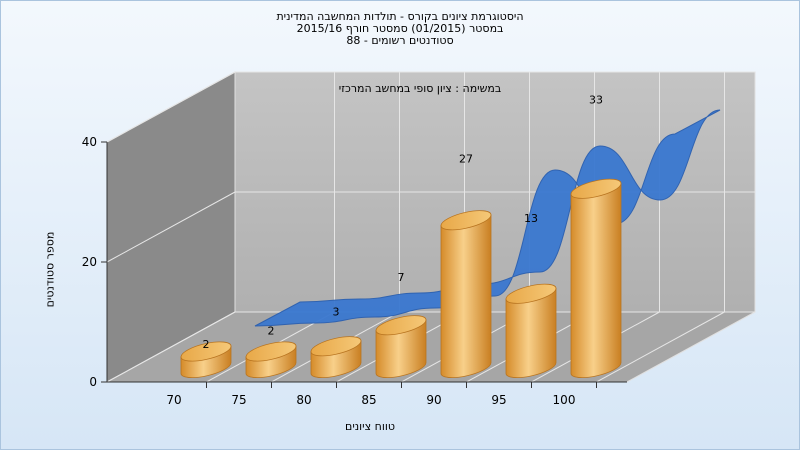 Image resolution: width=800 pixels, height=450 pixels. Describe the element at coordinates (89, 262) in the screenshot. I see `y-tick-label-1: 20` at that location.